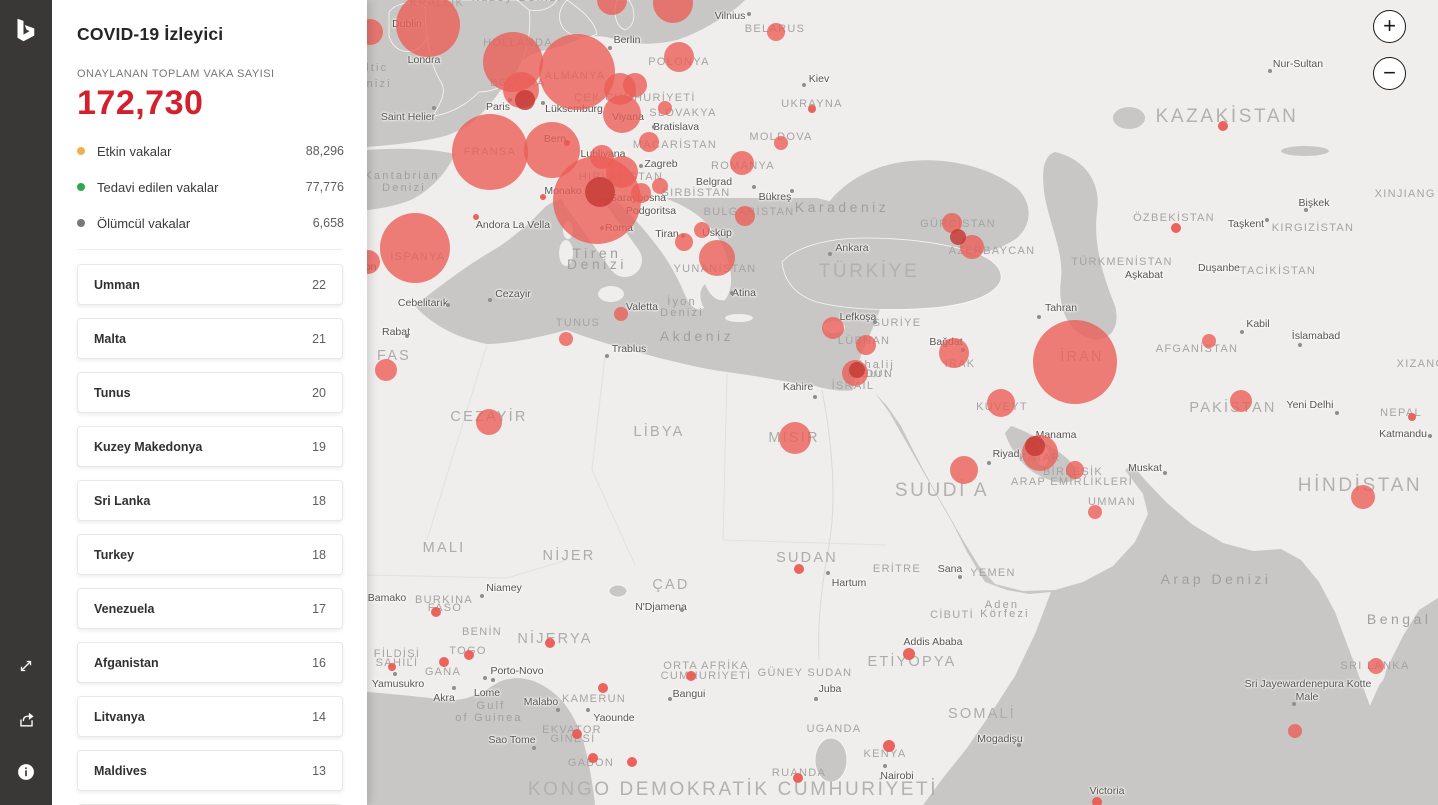  I want to click on country-case-count: 18, so click(319, 554).